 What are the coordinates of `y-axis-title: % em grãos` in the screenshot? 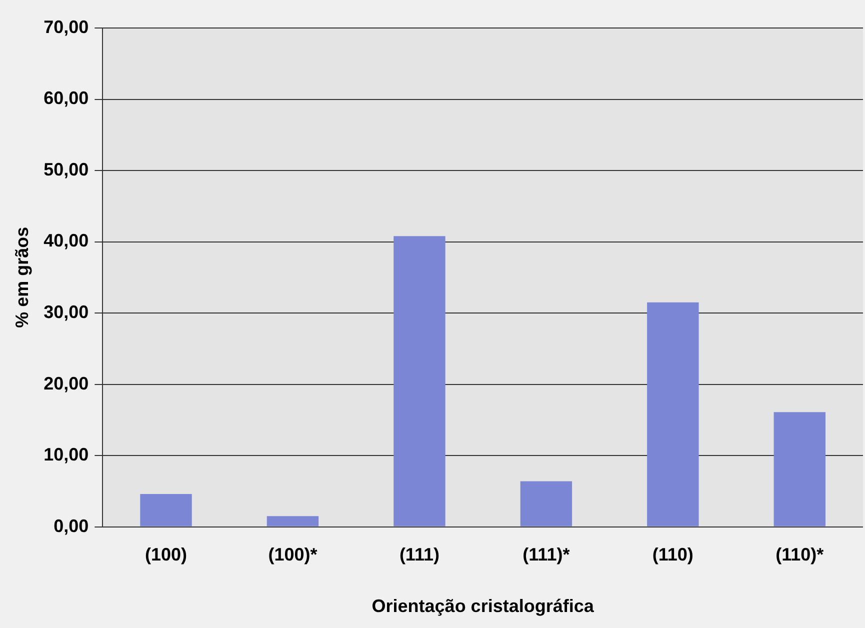 It's located at (22, 277).